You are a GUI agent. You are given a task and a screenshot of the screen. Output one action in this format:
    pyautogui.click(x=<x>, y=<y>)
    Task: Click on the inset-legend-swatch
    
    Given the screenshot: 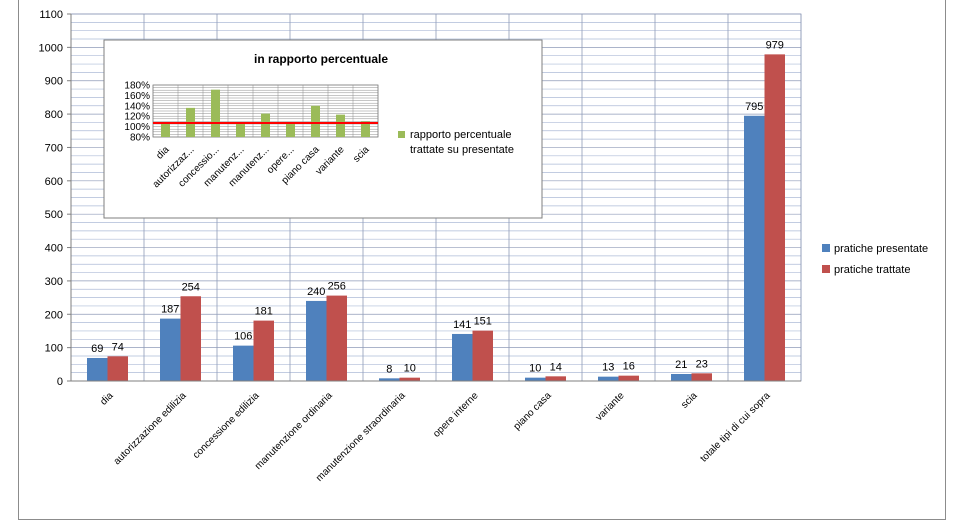 What is the action you would take?
    pyautogui.click(x=401, y=134)
    